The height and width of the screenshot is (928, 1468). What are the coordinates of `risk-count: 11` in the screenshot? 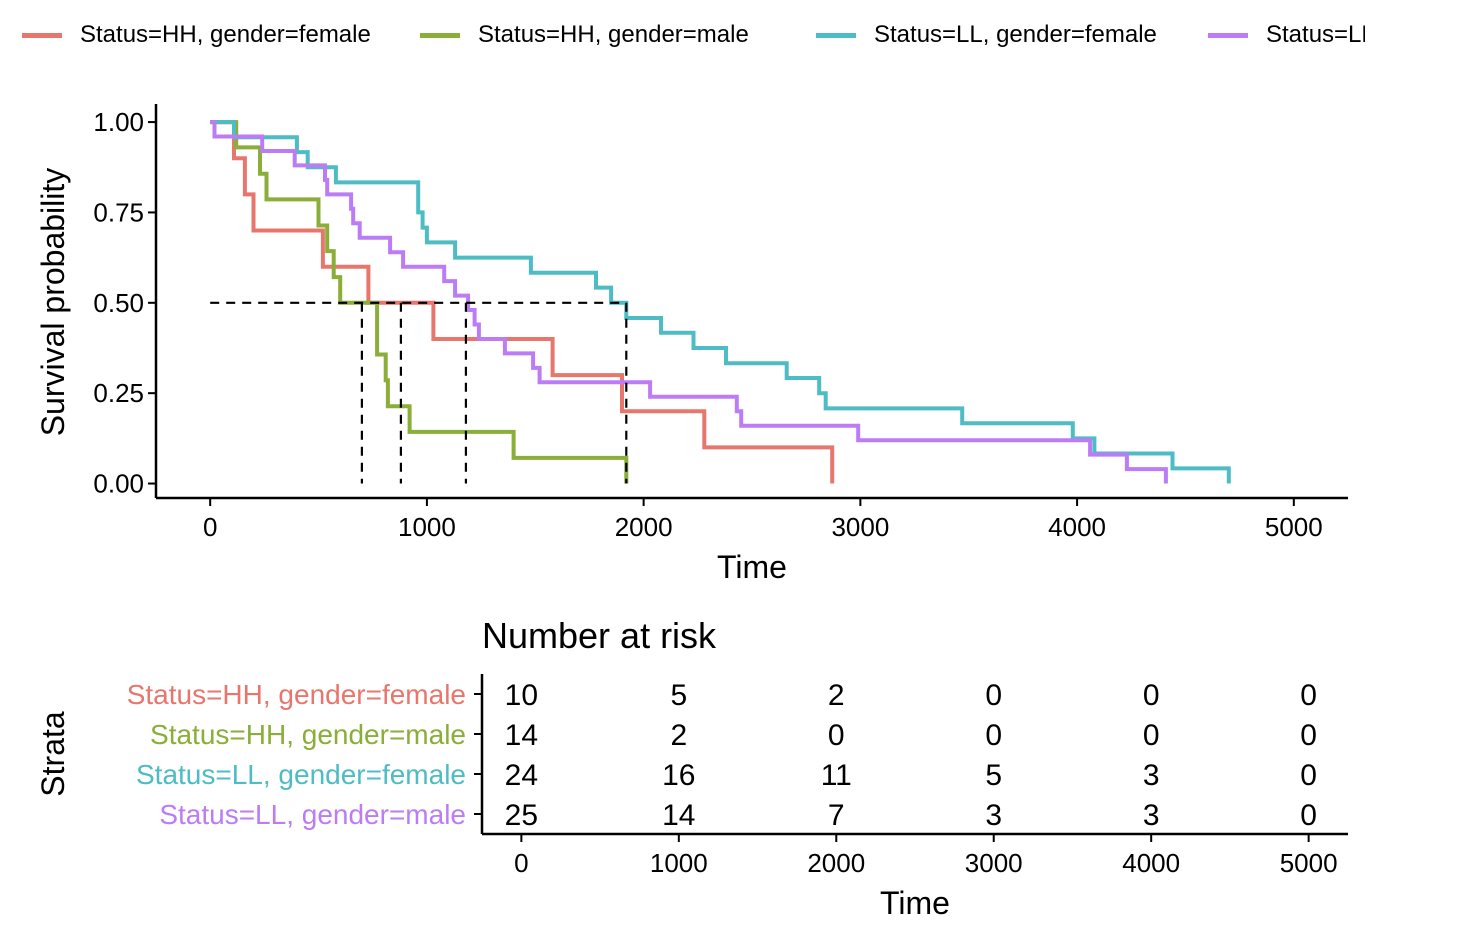 It's located at (836, 775).